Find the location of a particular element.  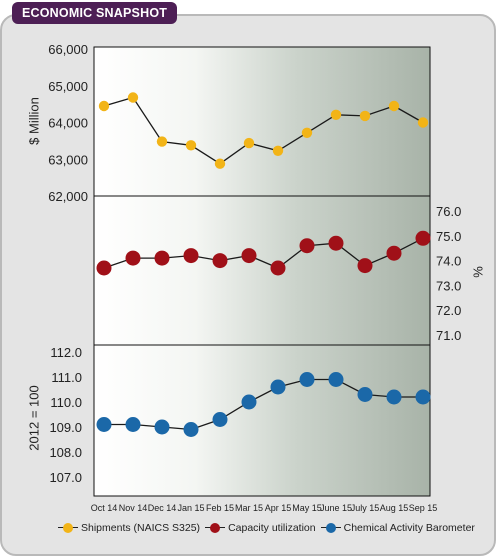

page-title: ECONOMIC SNAPSHOT is located at coordinates (95, 13).